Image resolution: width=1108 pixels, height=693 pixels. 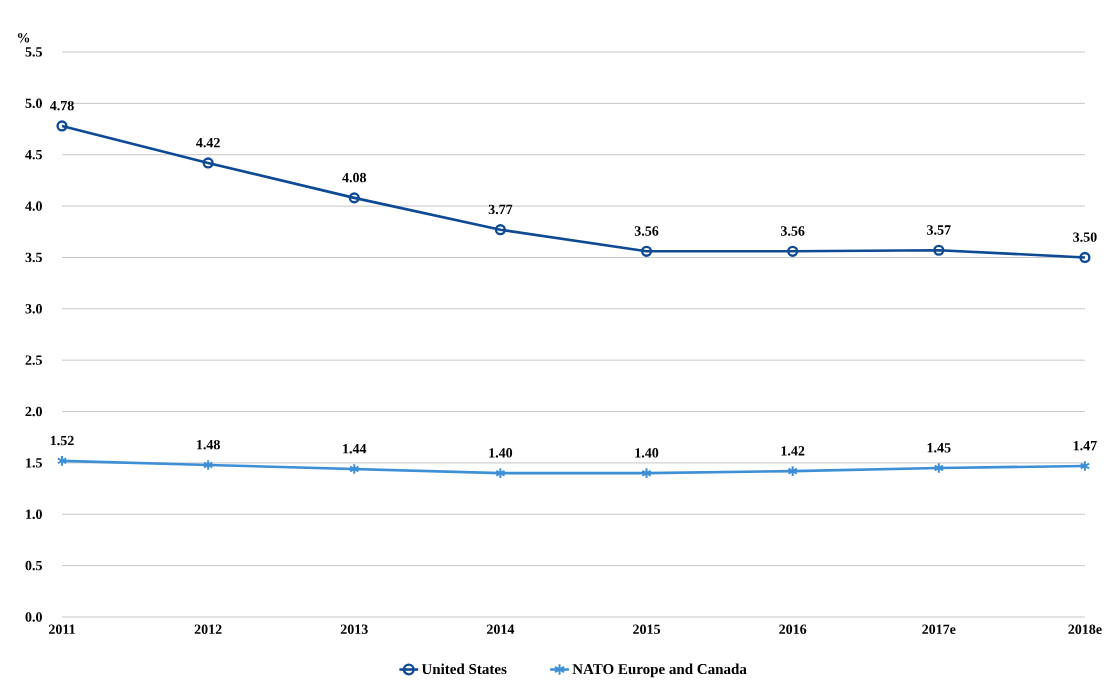 I want to click on data-label: 3.50, so click(x=1085, y=237).